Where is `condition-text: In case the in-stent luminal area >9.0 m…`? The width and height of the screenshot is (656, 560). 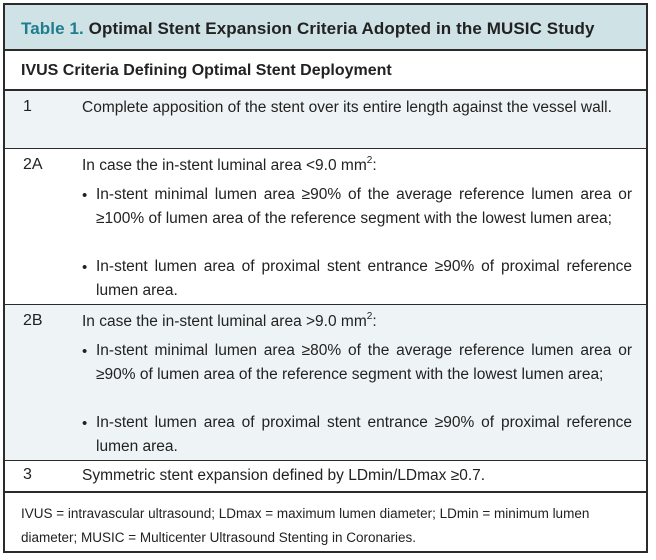
condition-text: In case the in-stent luminal area >9.0 m… is located at coordinates (224, 321).